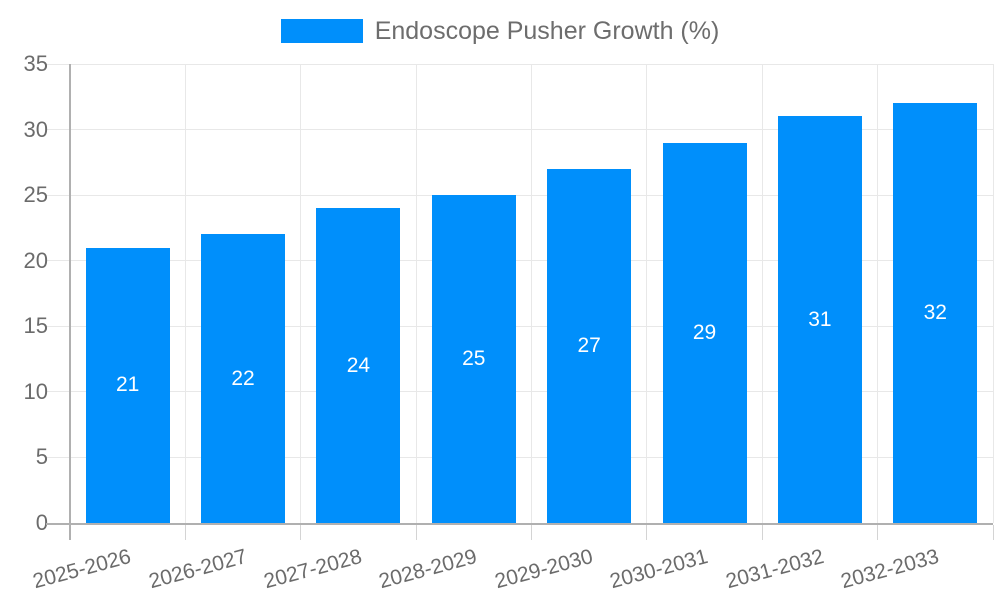  I want to click on y-axis-label: 35, so click(35, 63).